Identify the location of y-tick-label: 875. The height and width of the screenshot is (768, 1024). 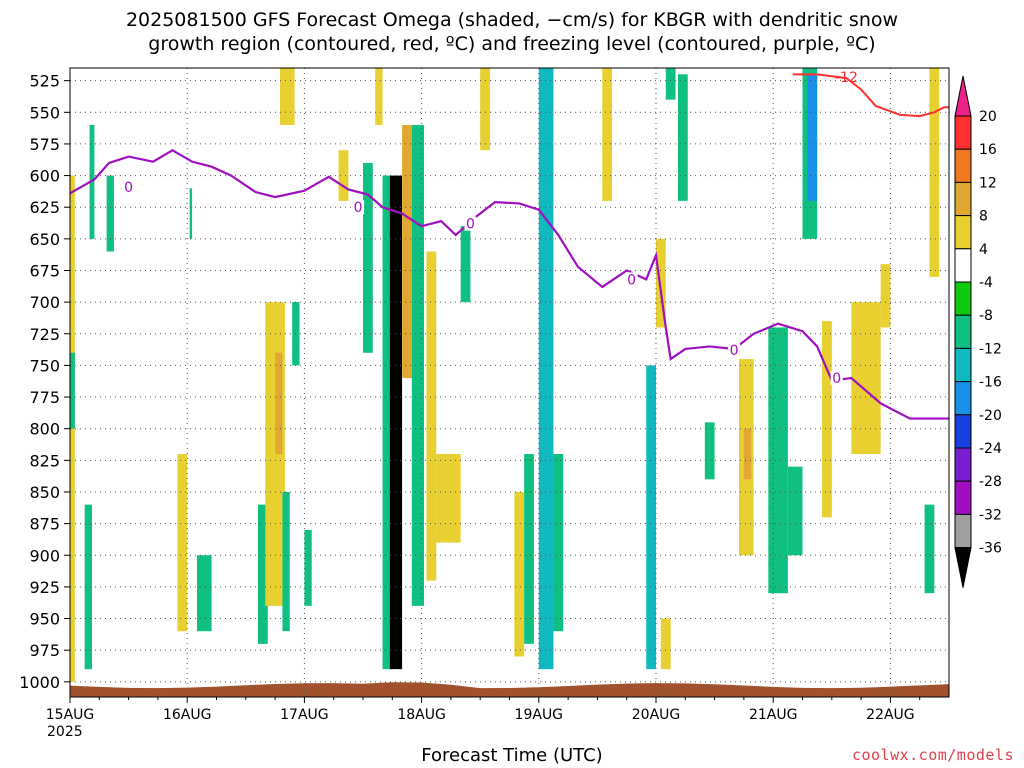
(44, 524).